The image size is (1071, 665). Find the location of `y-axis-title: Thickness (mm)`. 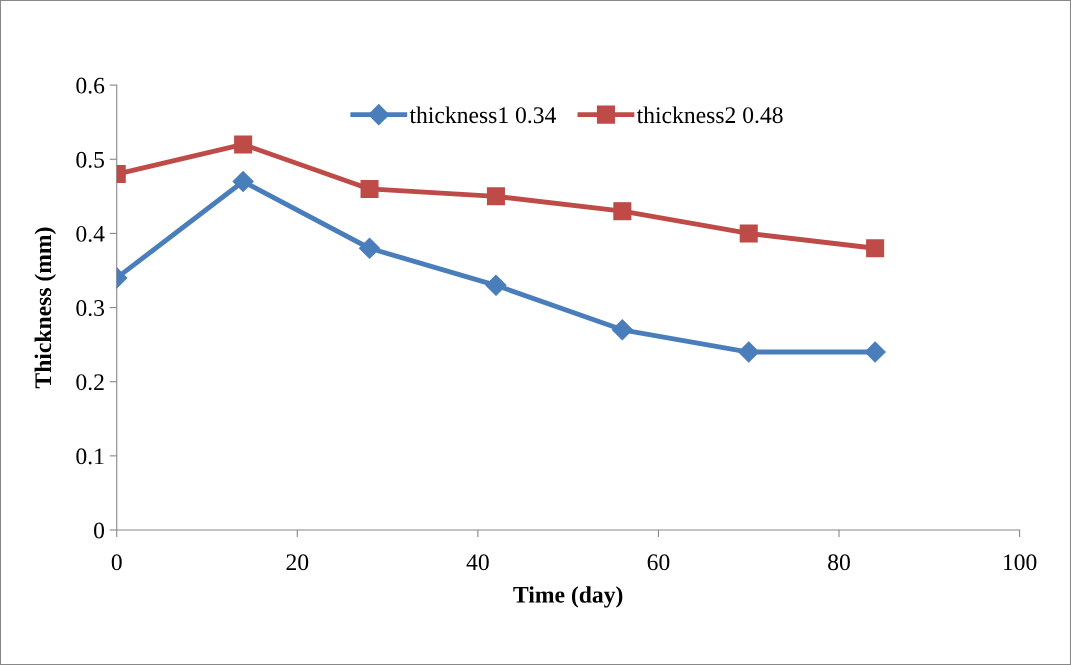

y-axis-title: Thickness (mm) is located at coordinates (45, 308).